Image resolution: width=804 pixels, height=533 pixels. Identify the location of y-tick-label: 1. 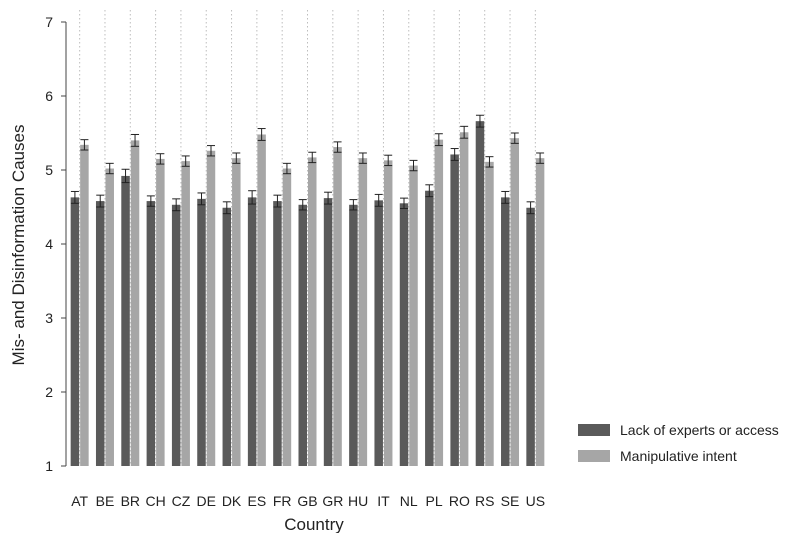
(49, 466).